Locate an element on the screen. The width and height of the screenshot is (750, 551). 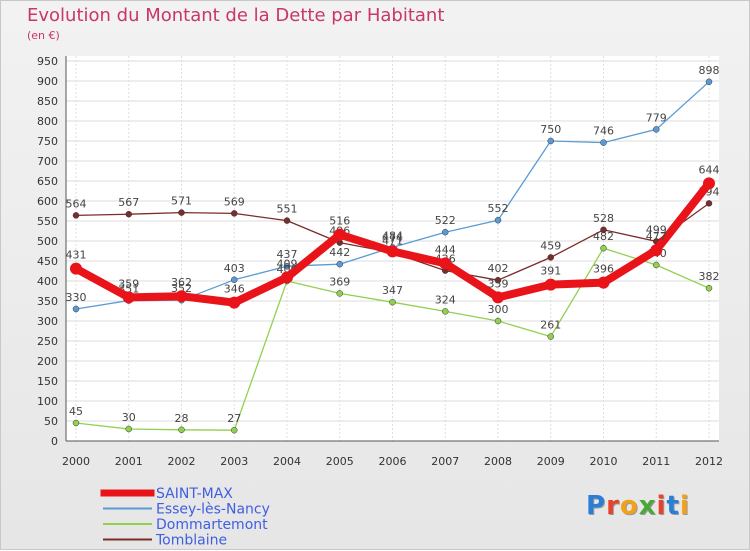
data-label: 564 is located at coordinates (76, 203).